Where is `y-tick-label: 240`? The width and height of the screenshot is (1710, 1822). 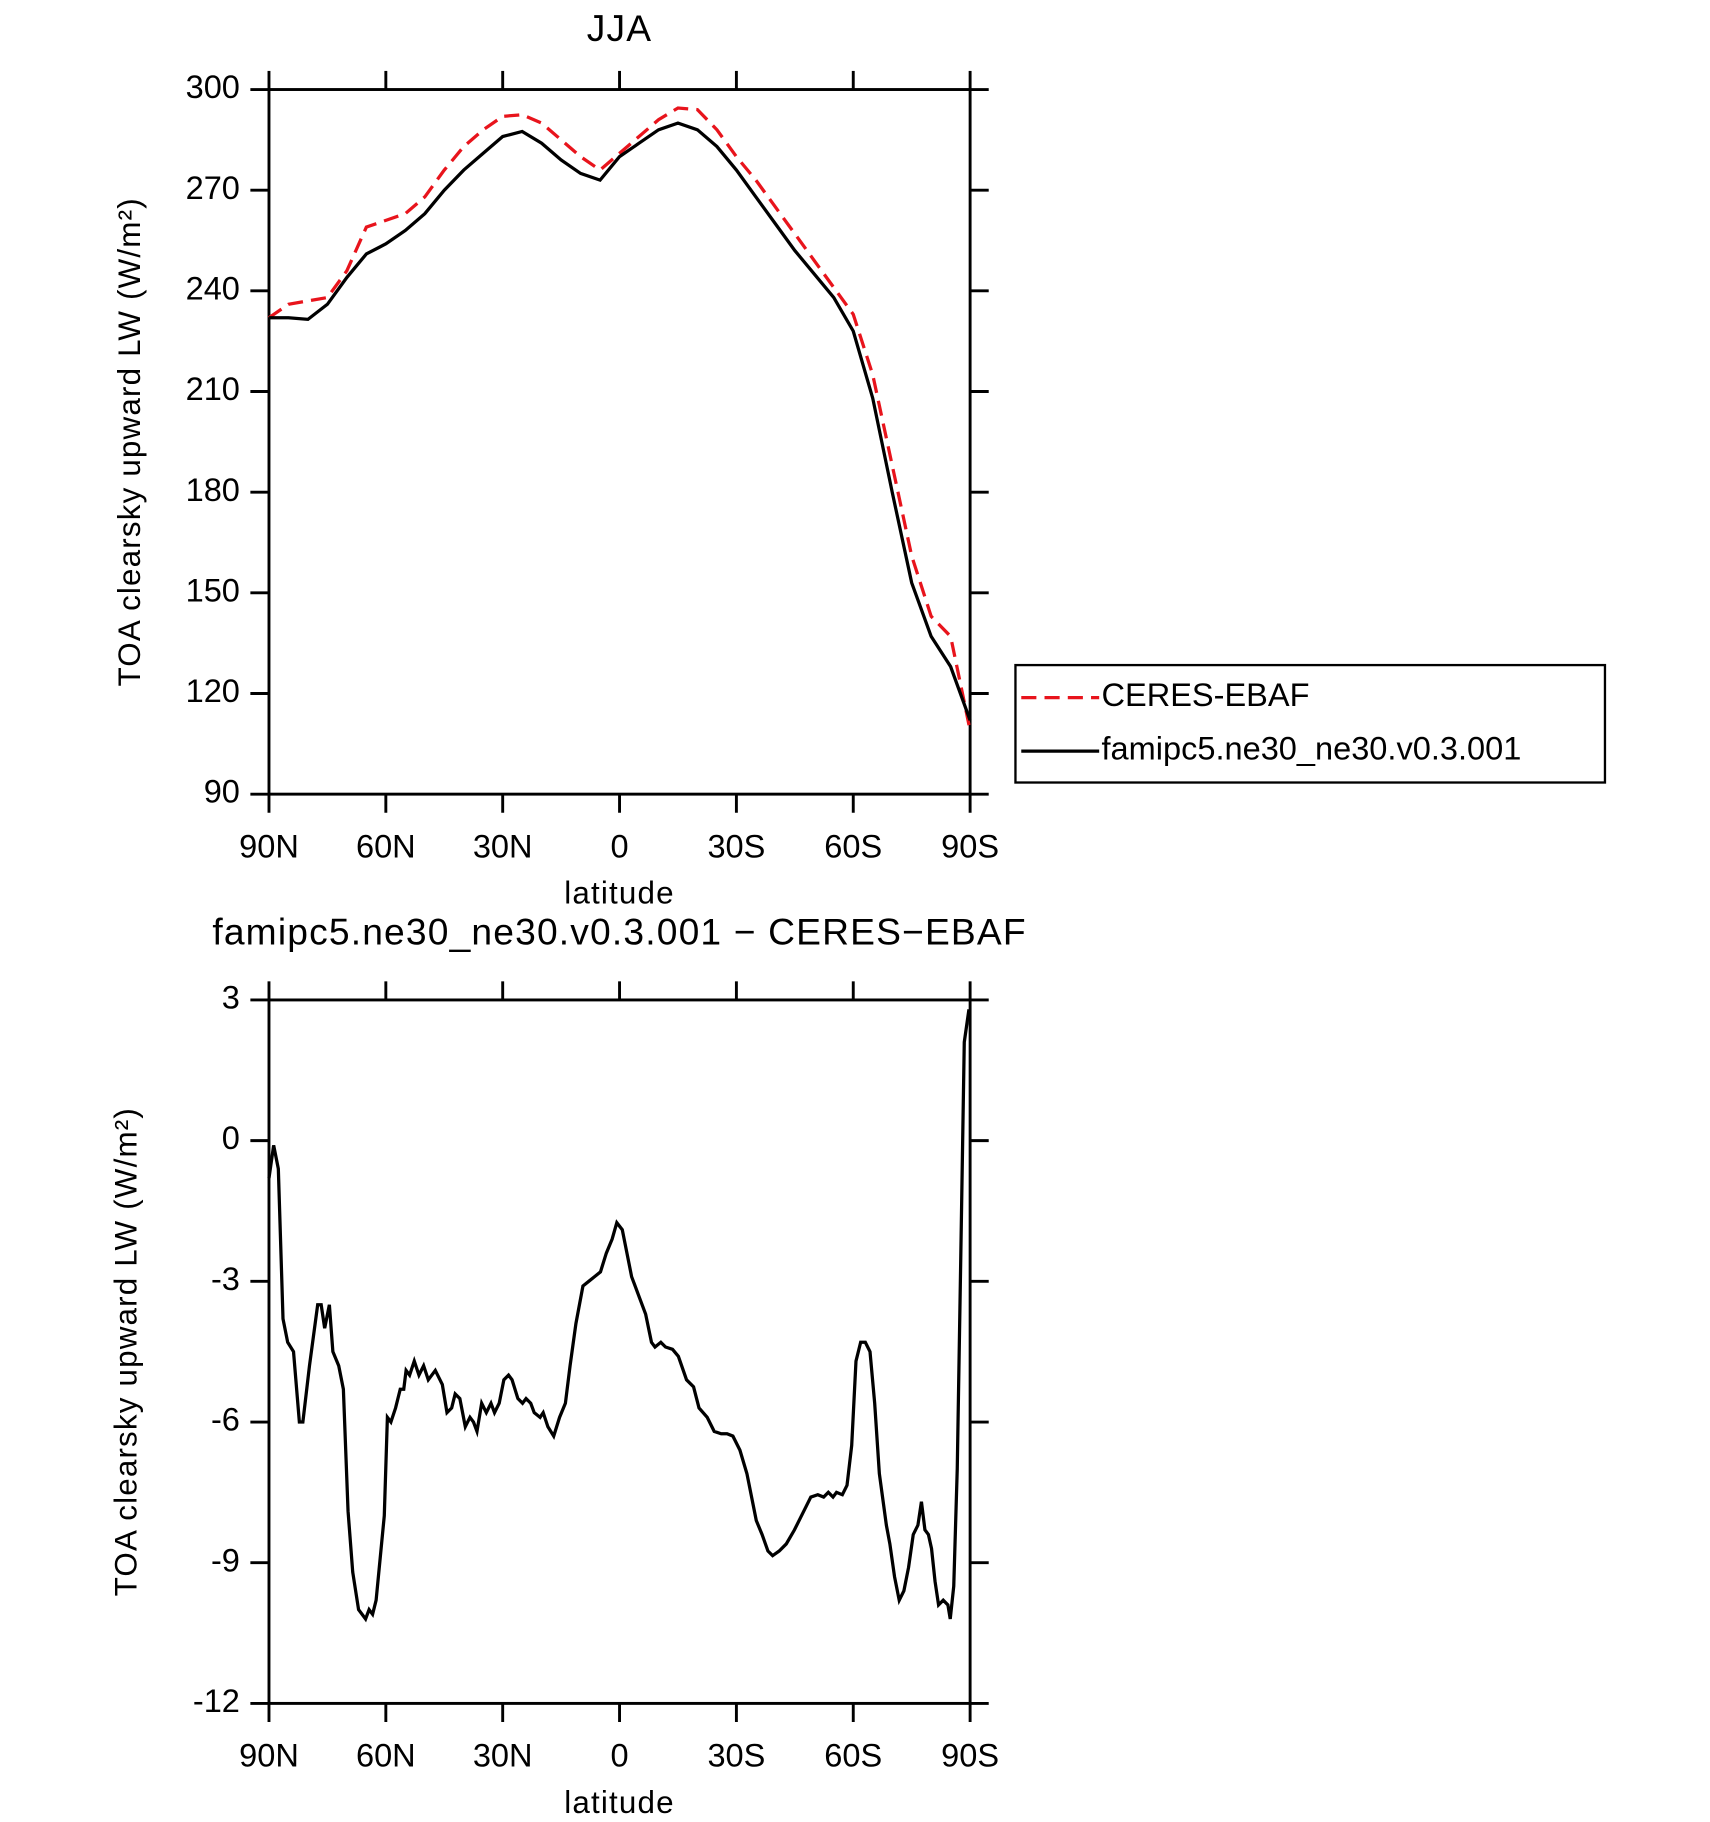
y-tick-label: 240 is located at coordinates (213, 288).